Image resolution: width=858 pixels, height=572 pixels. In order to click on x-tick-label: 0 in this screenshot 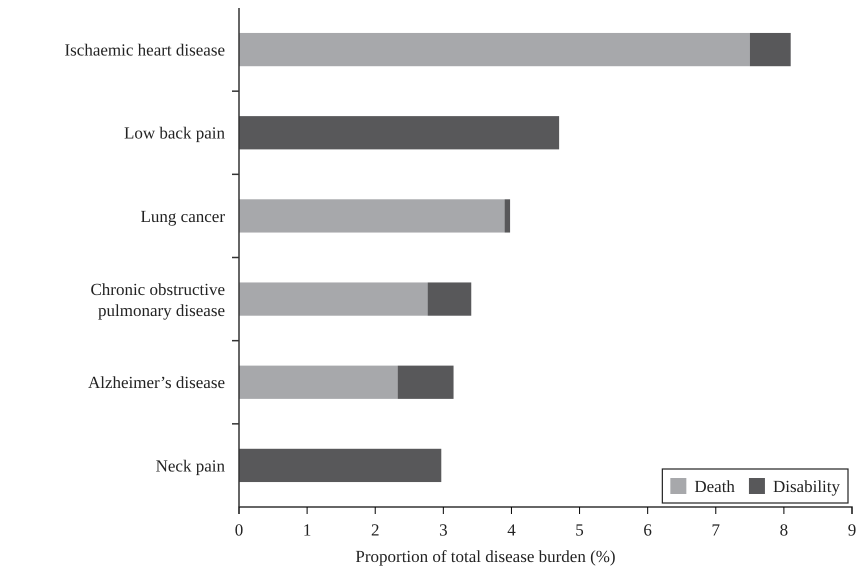, I will do `click(239, 530)`.